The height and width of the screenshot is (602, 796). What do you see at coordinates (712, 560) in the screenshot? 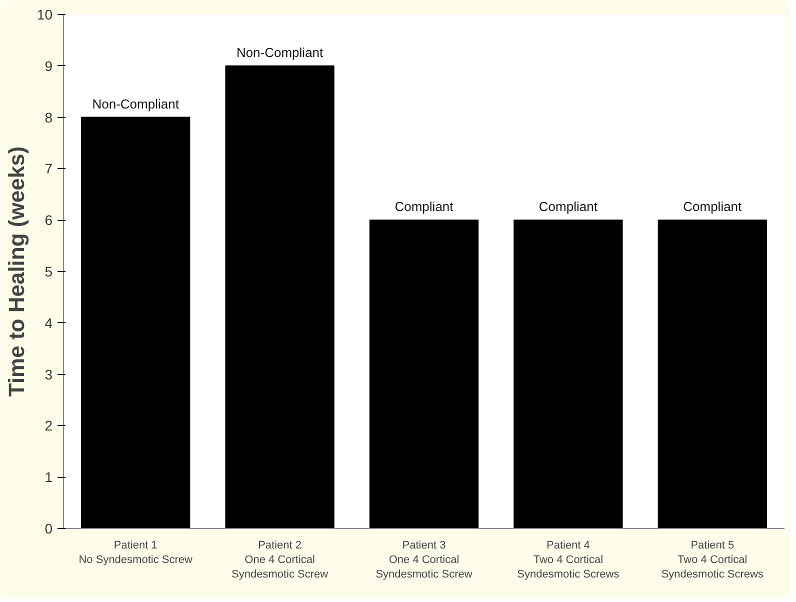
I see `x-tick-label: Patient 5 Two 4 Cortical Syndesmotic Screws` at bounding box center [712, 560].